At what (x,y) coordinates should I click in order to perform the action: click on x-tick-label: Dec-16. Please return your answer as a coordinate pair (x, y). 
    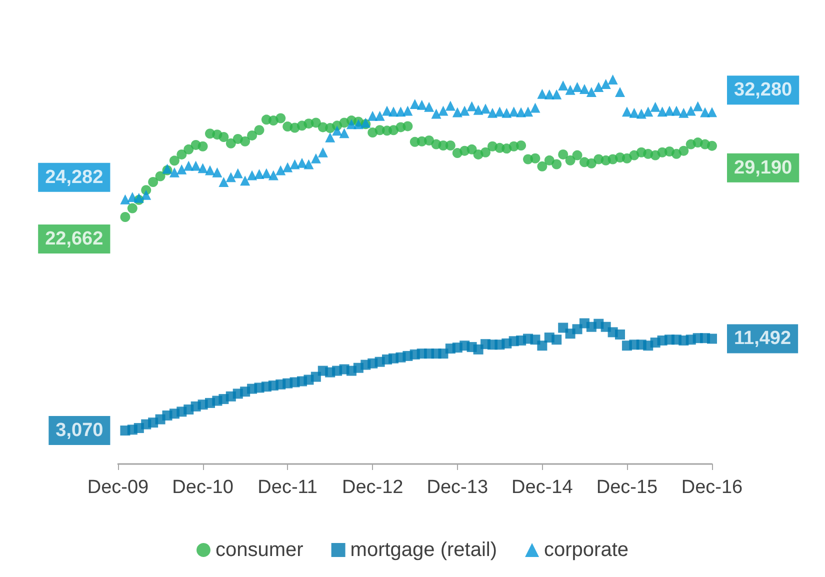
    Looking at the image, I should click on (712, 487).